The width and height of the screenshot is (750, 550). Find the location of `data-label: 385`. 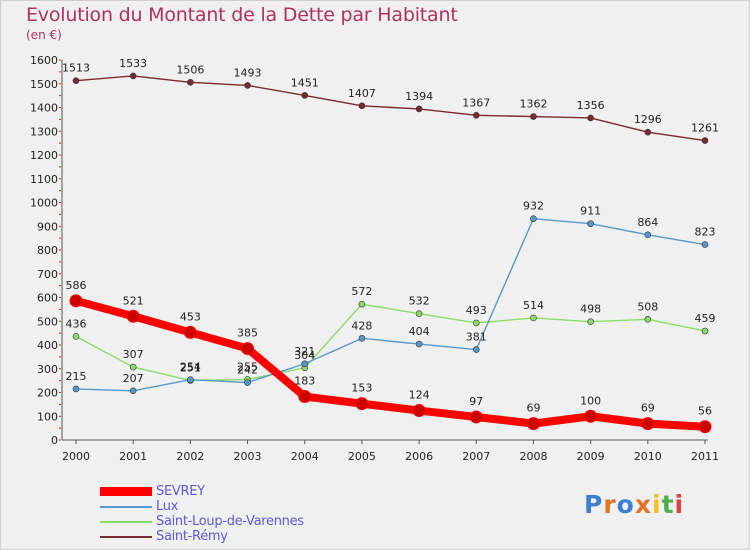

data-label: 385 is located at coordinates (247, 333).